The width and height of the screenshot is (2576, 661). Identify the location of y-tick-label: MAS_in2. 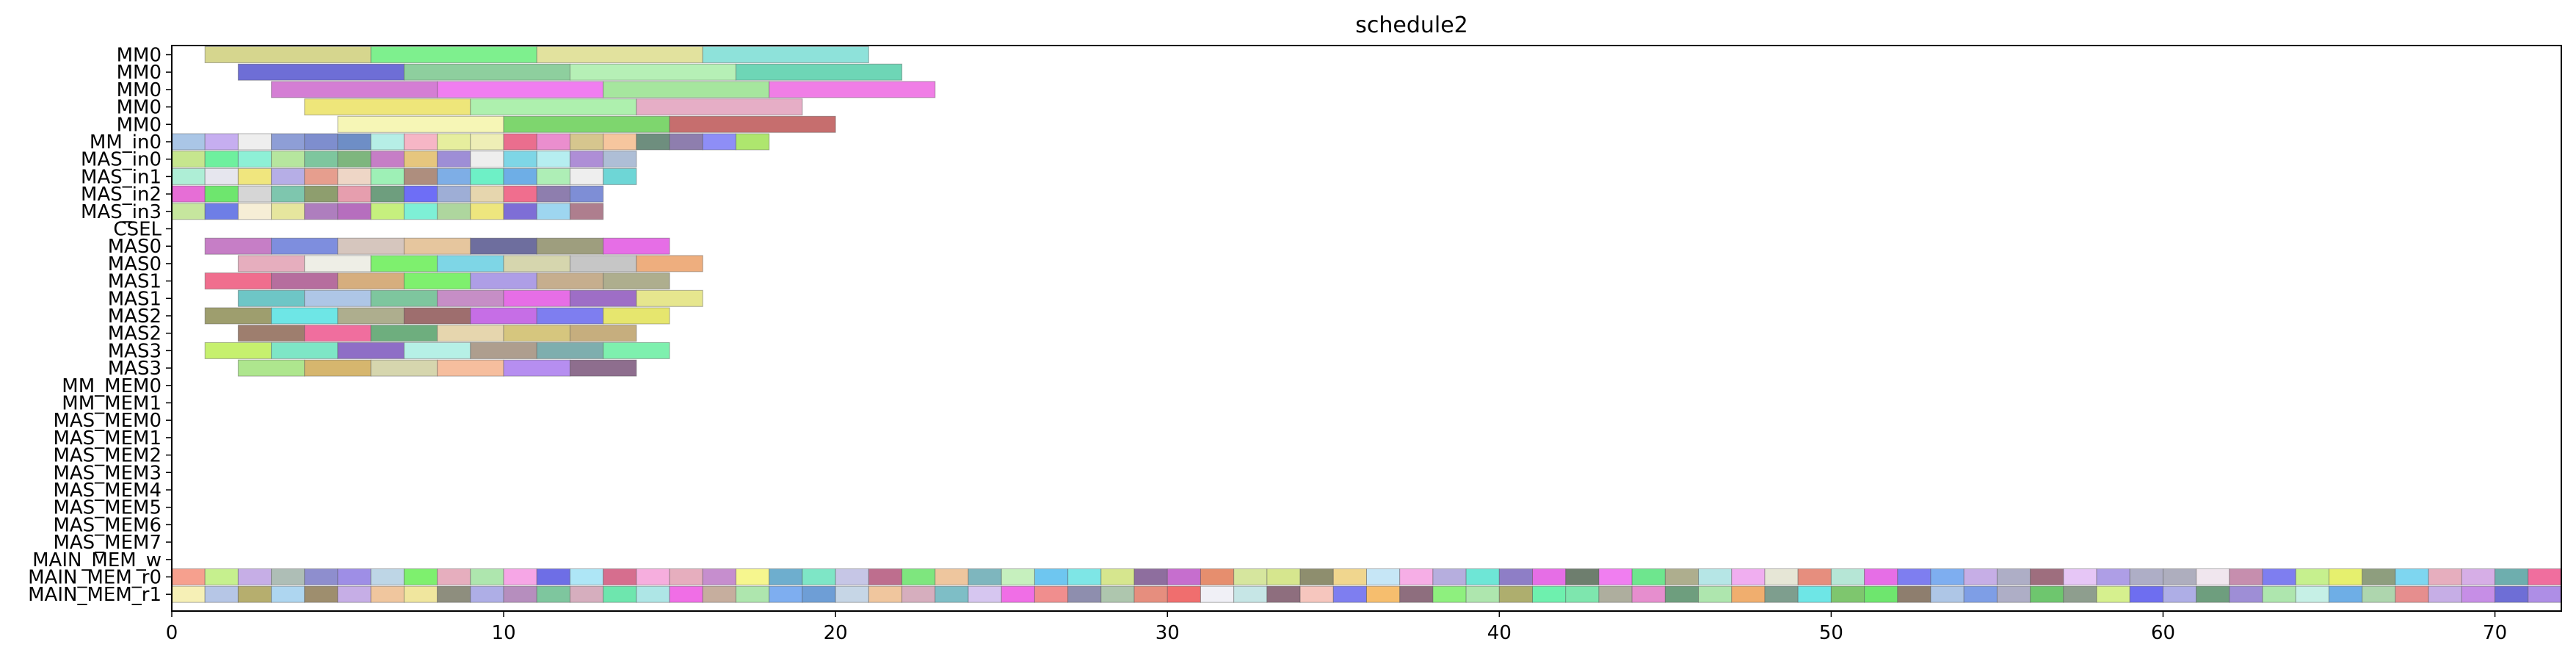
(122, 195).